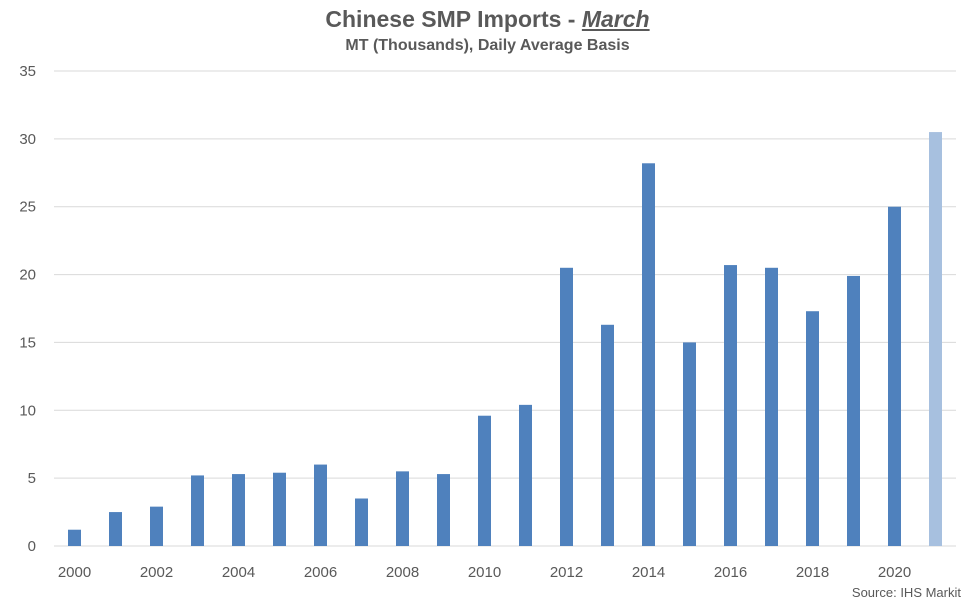 The width and height of the screenshot is (975, 604). I want to click on chart-title: Chinese SMP Imports - March, so click(487, 19).